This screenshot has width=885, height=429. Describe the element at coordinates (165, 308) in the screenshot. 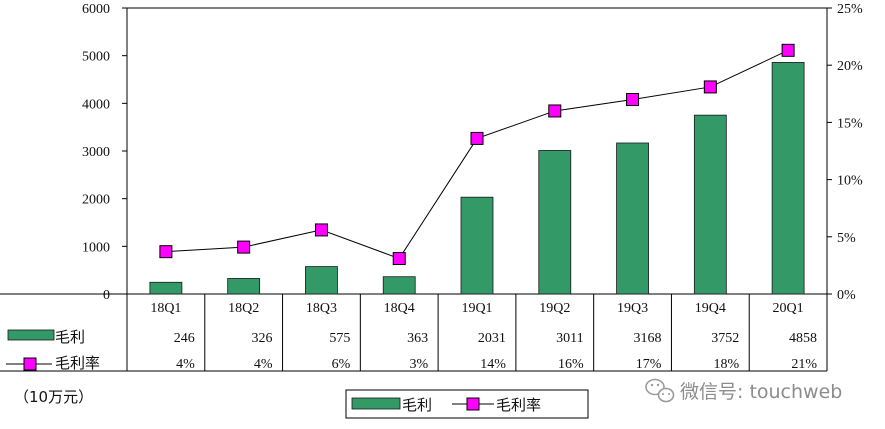

I see `x-tick-label: 18Q1` at that location.